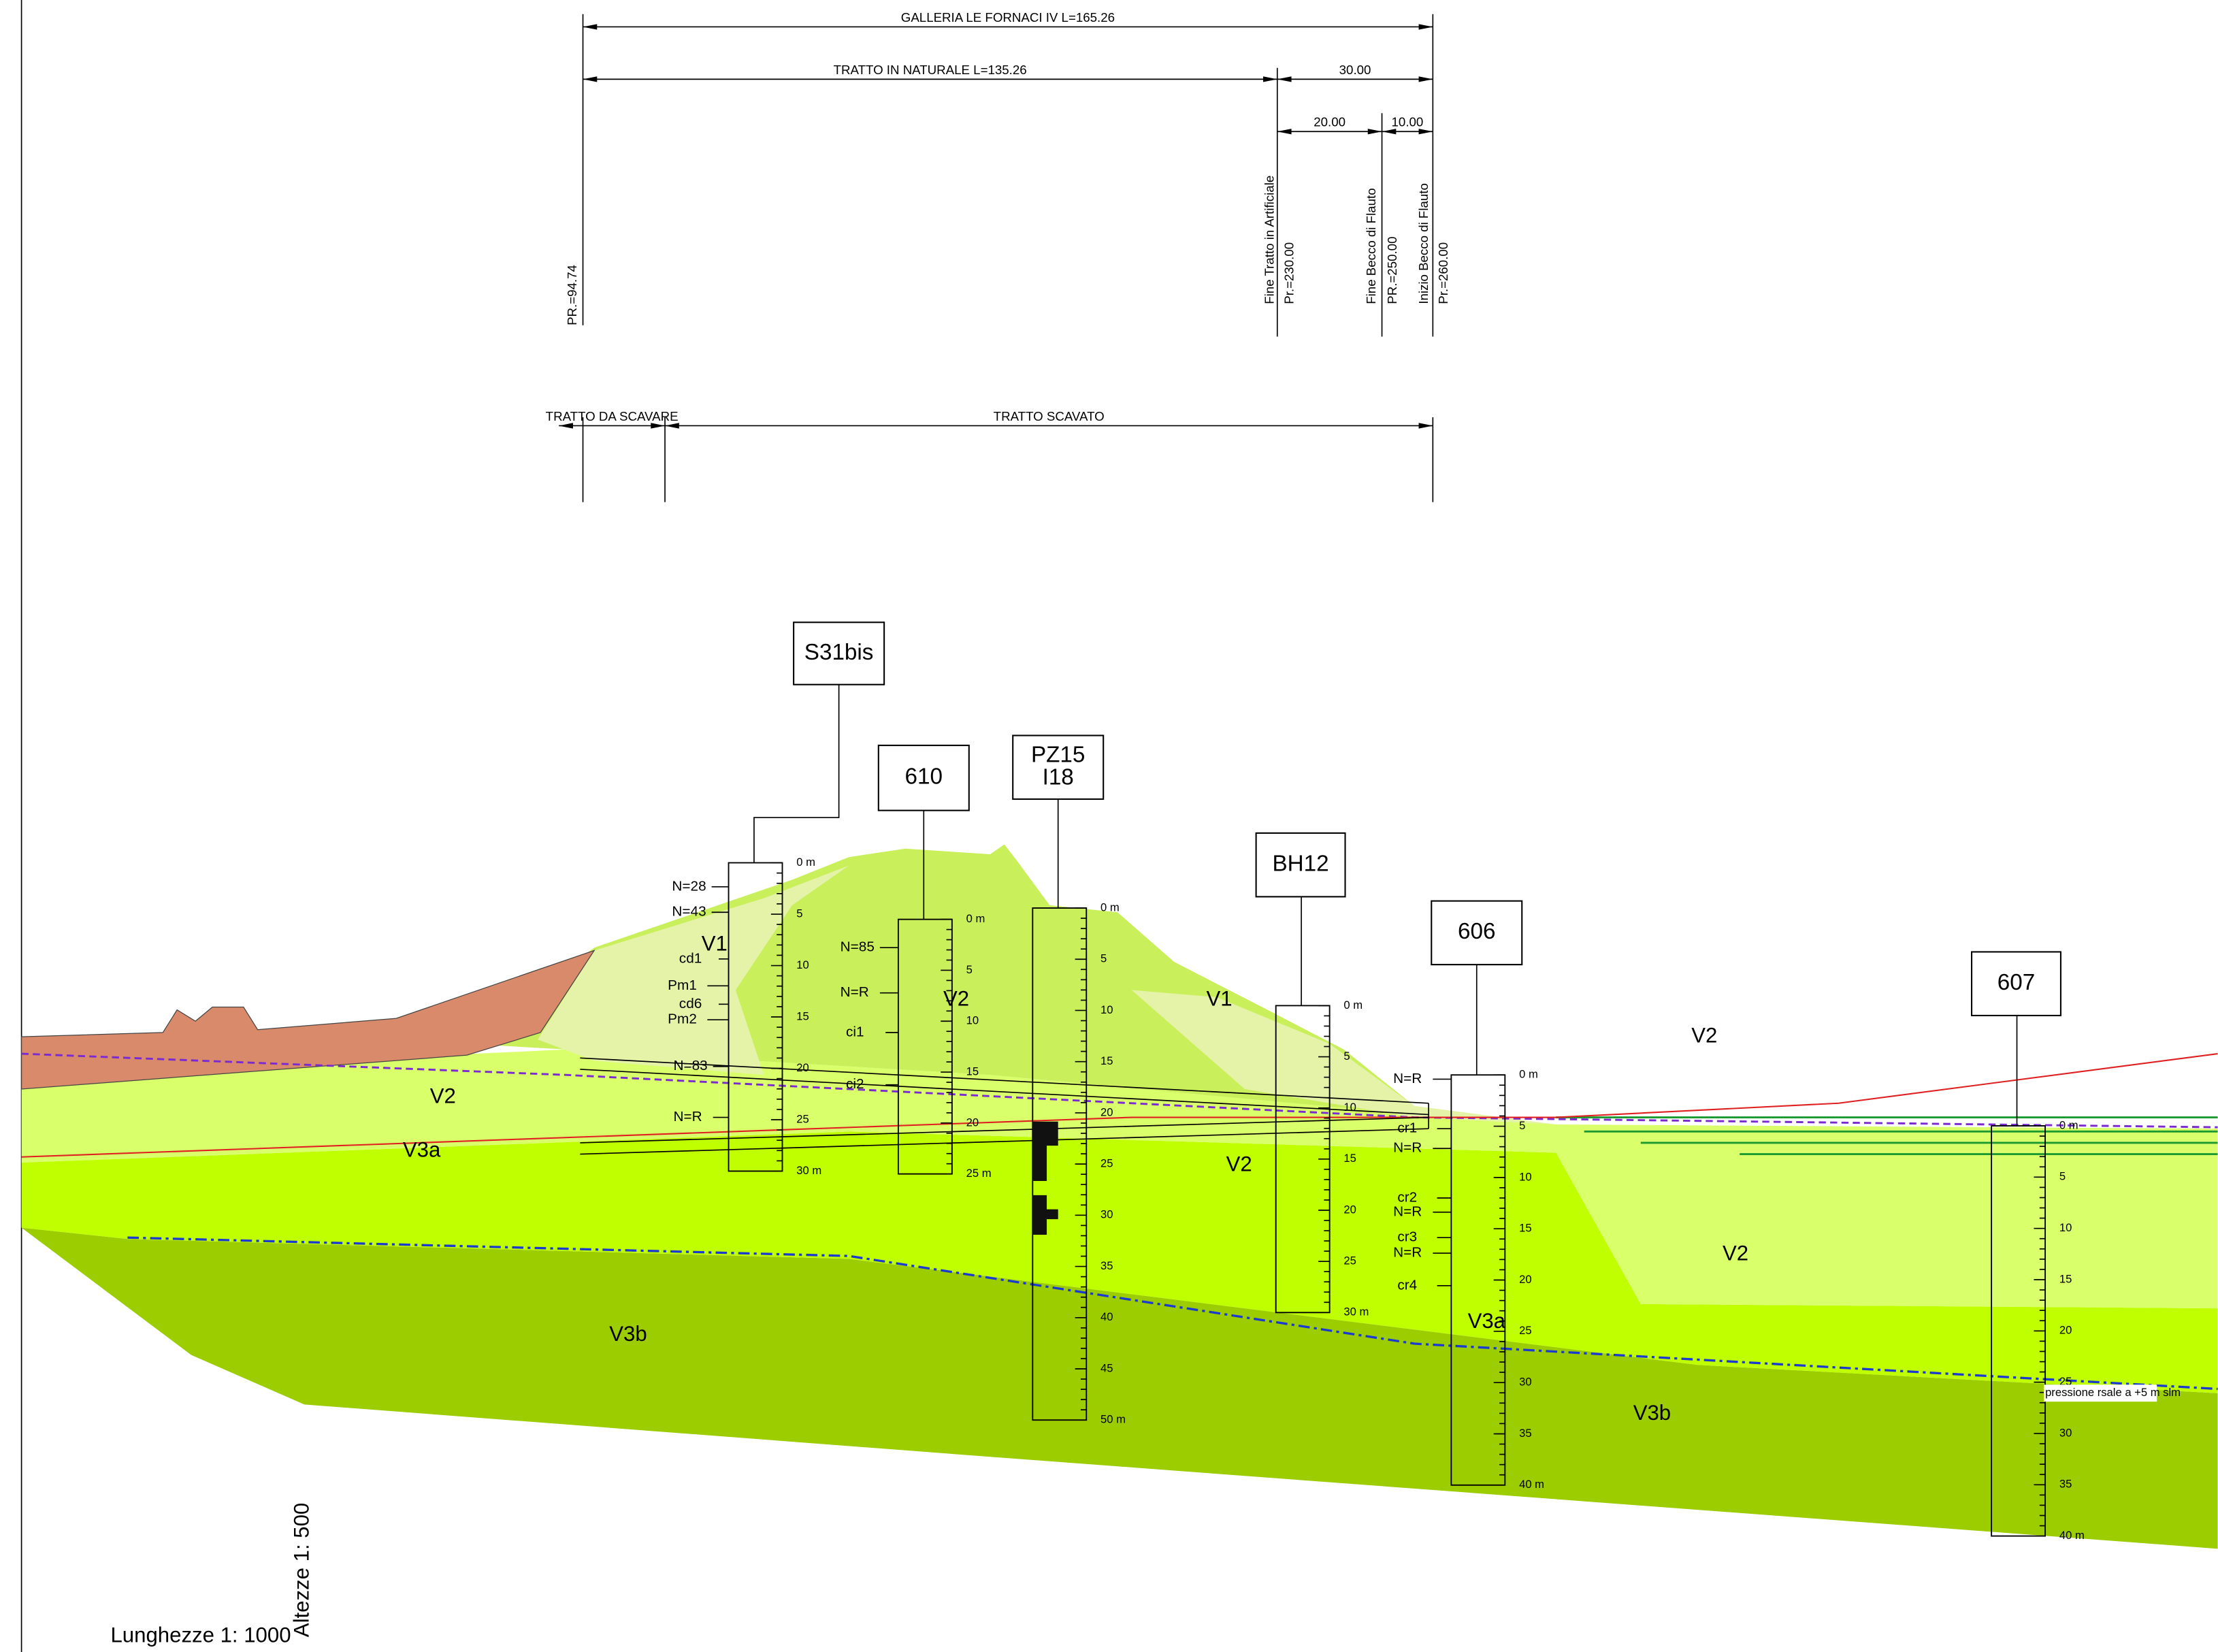 The image size is (2218, 1652). What do you see at coordinates (1887, 1136) in the screenshot?
I see `stripes` at bounding box center [1887, 1136].